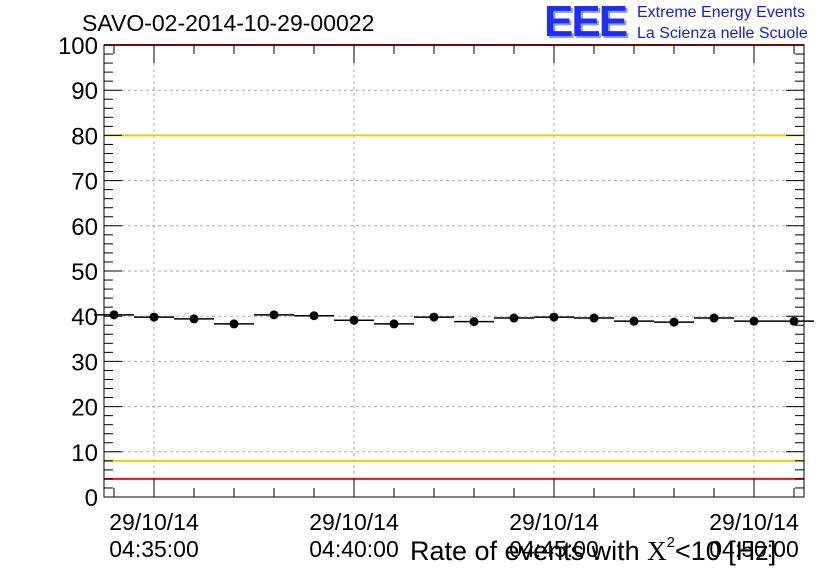 The width and height of the screenshot is (836, 572). What do you see at coordinates (84, 272) in the screenshot?
I see `y-tick-label: 50` at bounding box center [84, 272].